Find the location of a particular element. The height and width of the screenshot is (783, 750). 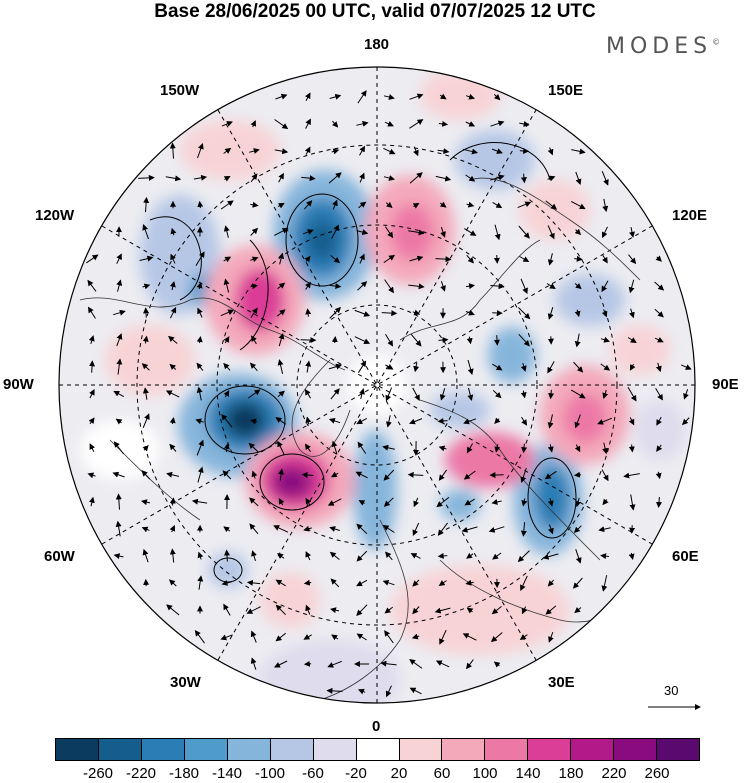

lon-label-30e: 30E is located at coordinates (561, 682).